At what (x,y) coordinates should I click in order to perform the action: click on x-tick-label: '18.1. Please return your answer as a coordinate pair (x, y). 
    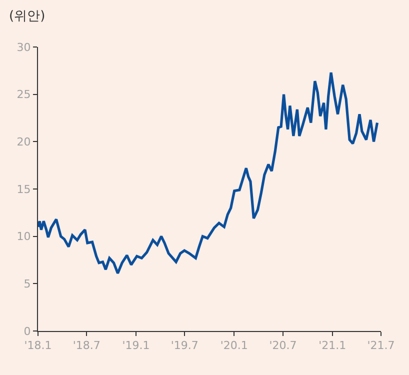
    Looking at the image, I should click on (38, 345).